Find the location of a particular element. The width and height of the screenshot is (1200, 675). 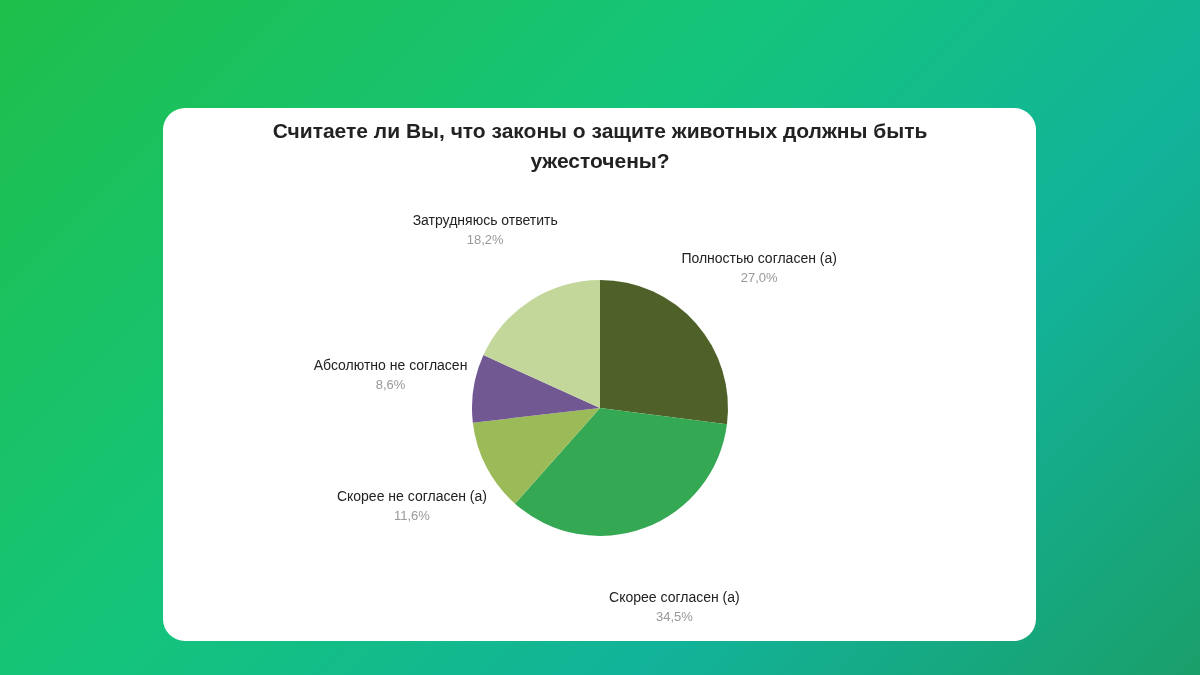

data-label: 34,5% is located at coordinates (674, 616).